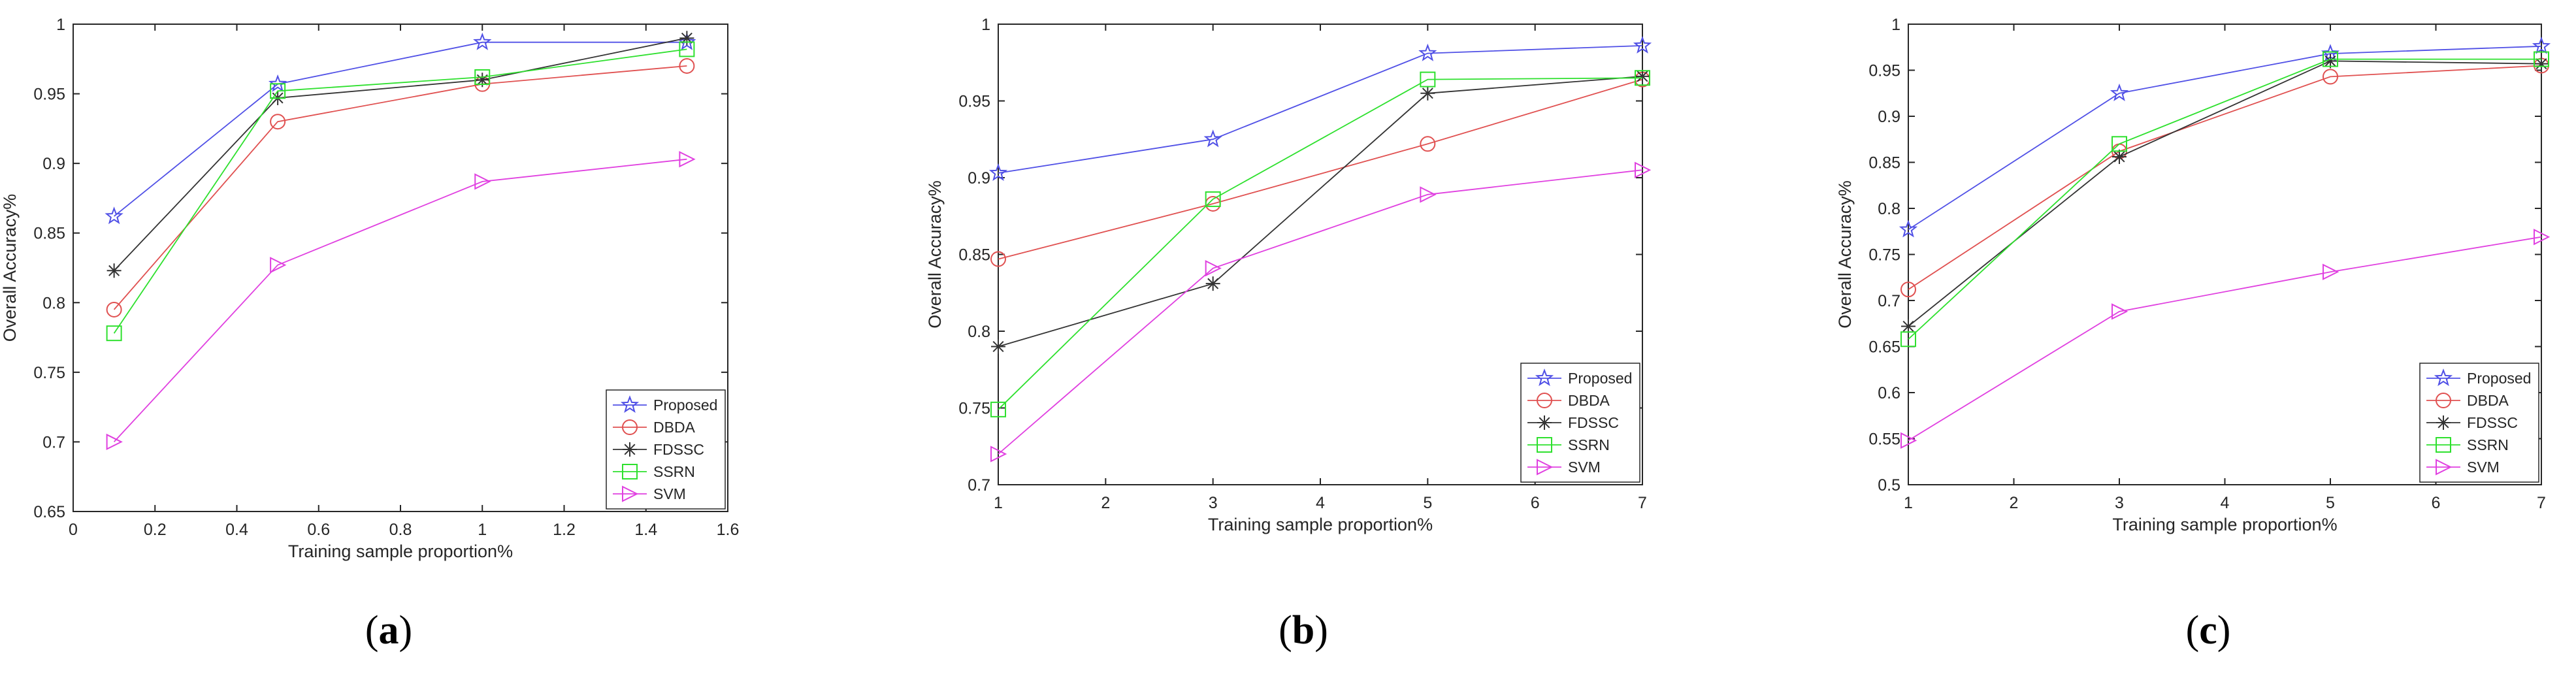 The image size is (2576, 682). What do you see at coordinates (10, 268) in the screenshot?
I see `y-axis-label-a: Overall Accuracy%` at bounding box center [10, 268].